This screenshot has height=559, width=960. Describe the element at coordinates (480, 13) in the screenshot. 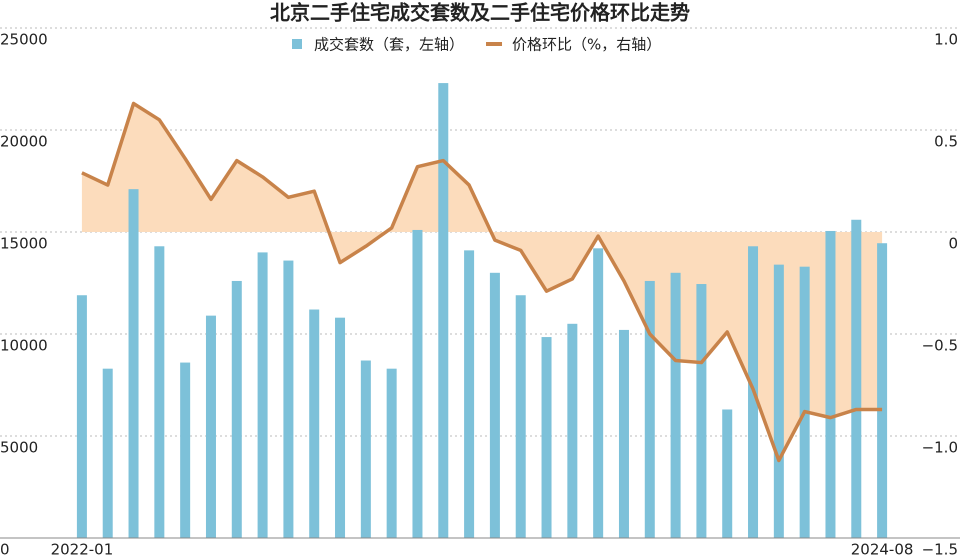

I see `chart-title: 北京二手住宅成交套数及二手住宅价格环比走势` at that location.